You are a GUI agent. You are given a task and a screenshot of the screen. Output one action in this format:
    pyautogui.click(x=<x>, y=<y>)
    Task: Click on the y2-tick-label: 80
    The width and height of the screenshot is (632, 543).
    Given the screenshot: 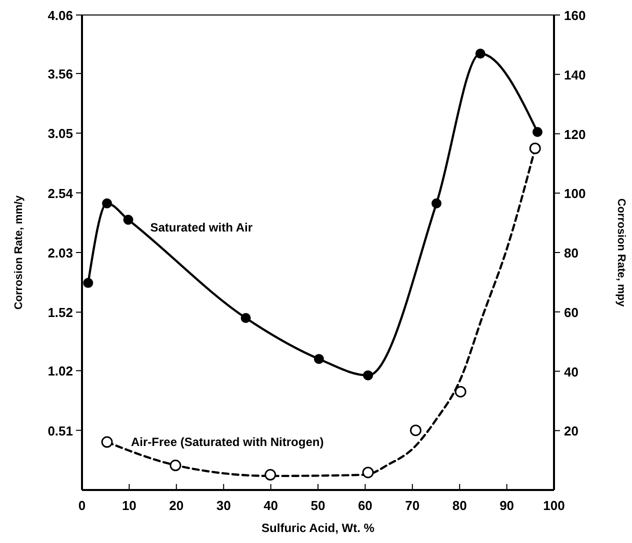 What is the action you would take?
    pyautogui.click(x=571, y=253)
    